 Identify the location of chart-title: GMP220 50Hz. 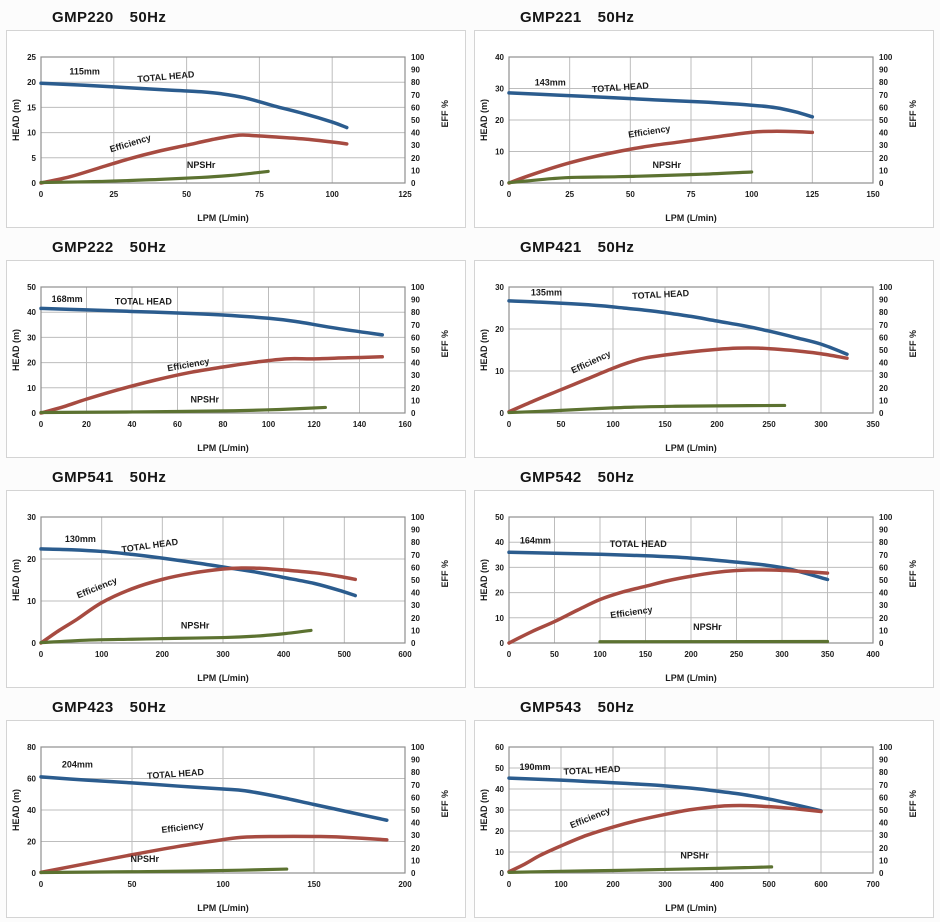
(238, 17).